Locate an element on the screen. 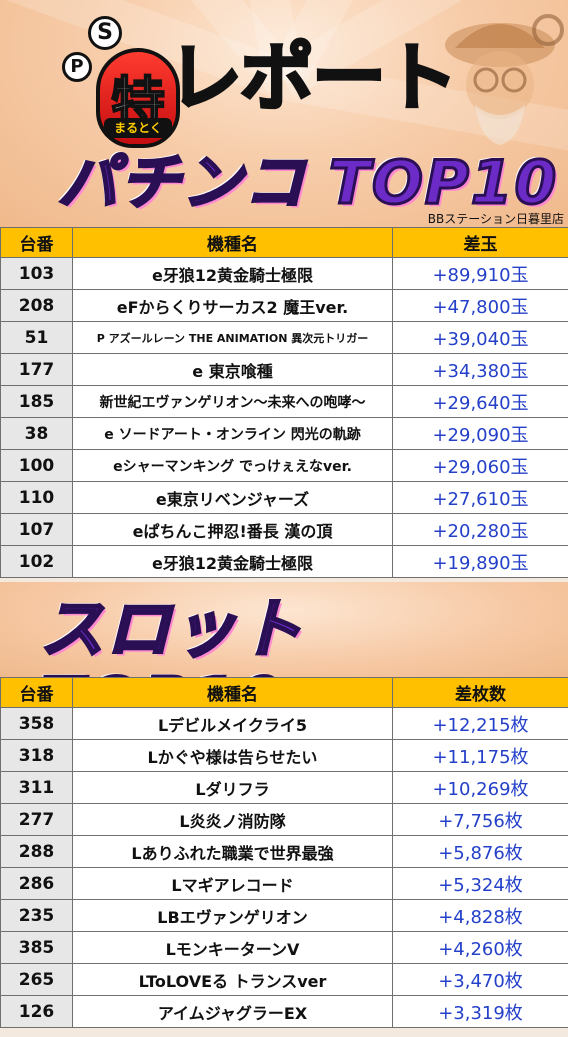  table-row: 385 LモンキーターンV +4,260枚 is located at coordinates (284, 947).